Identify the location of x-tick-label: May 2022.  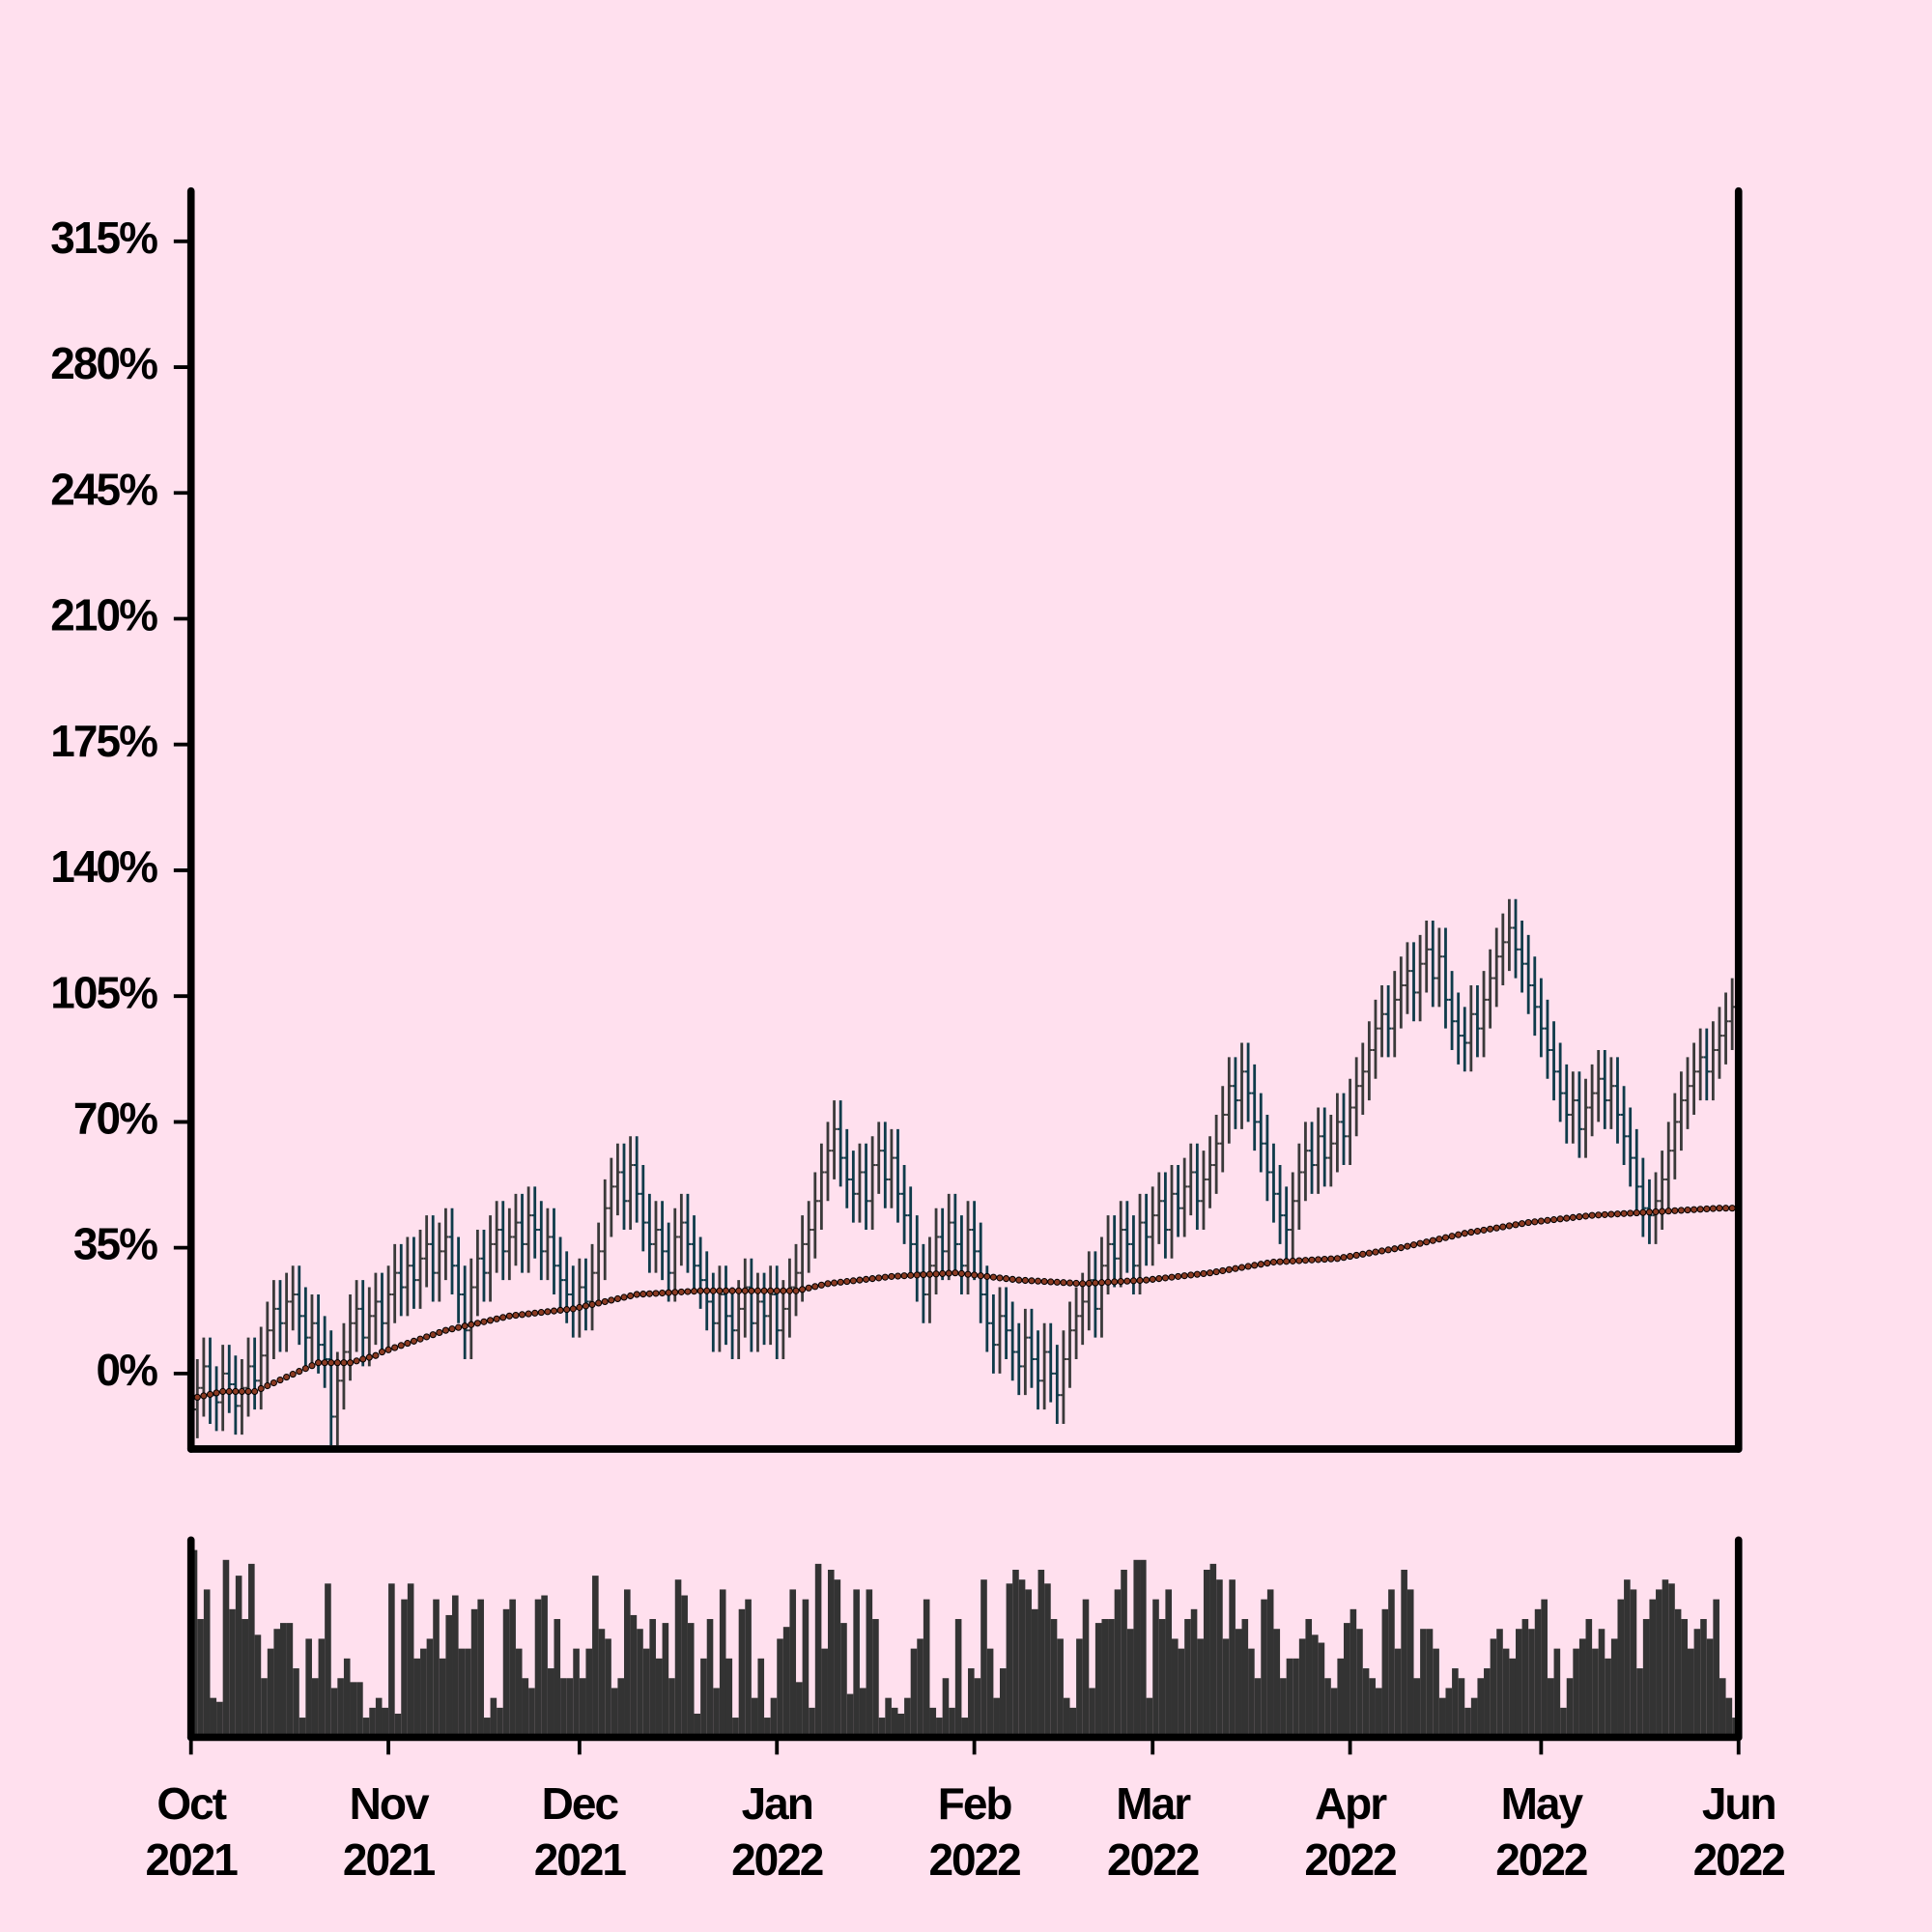
(1541, 1831).